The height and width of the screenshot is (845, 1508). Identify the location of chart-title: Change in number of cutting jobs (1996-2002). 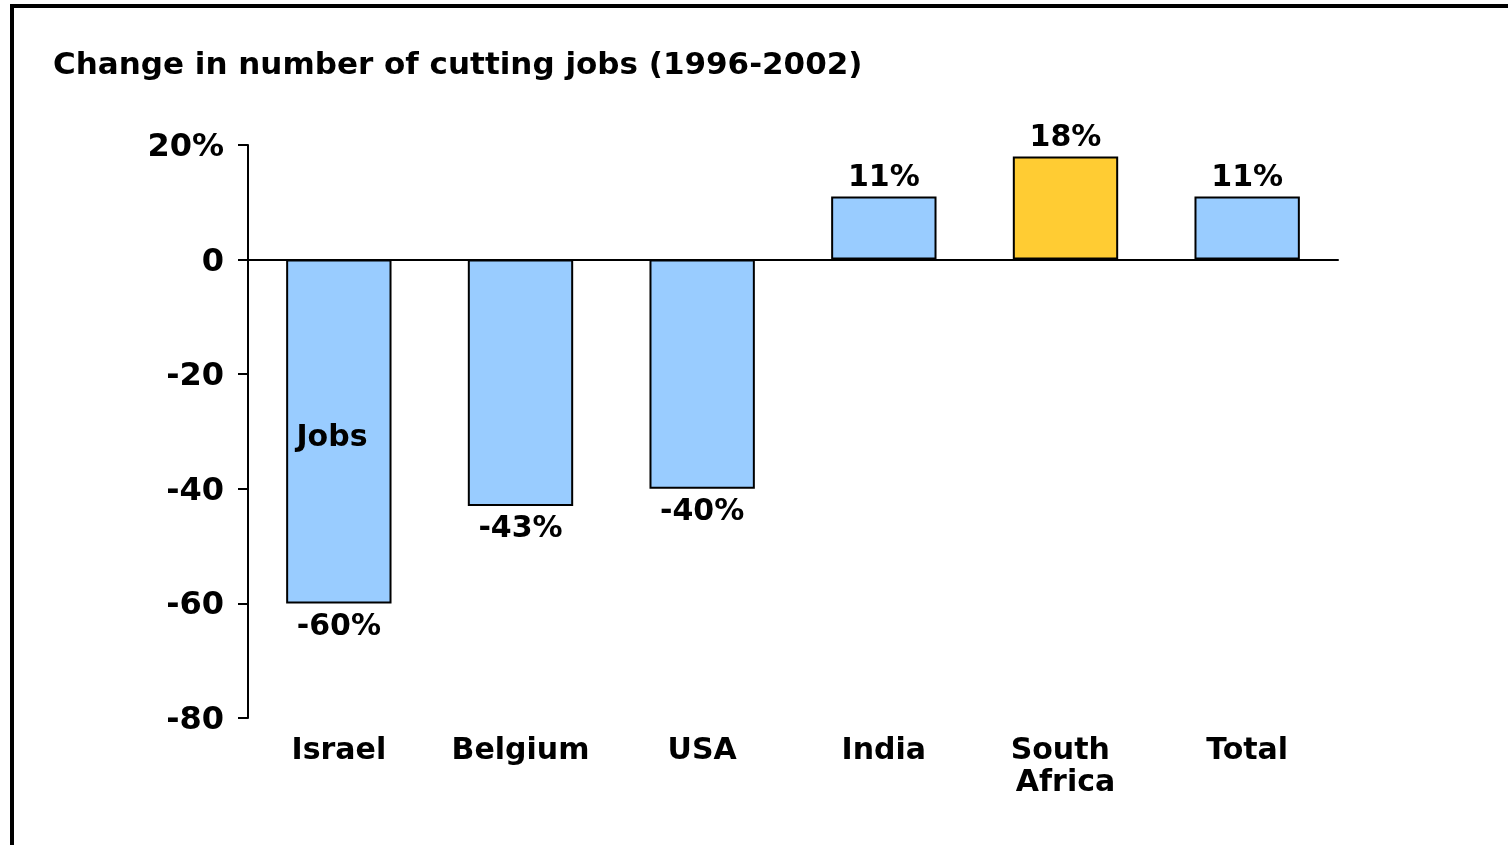
(458, 62).